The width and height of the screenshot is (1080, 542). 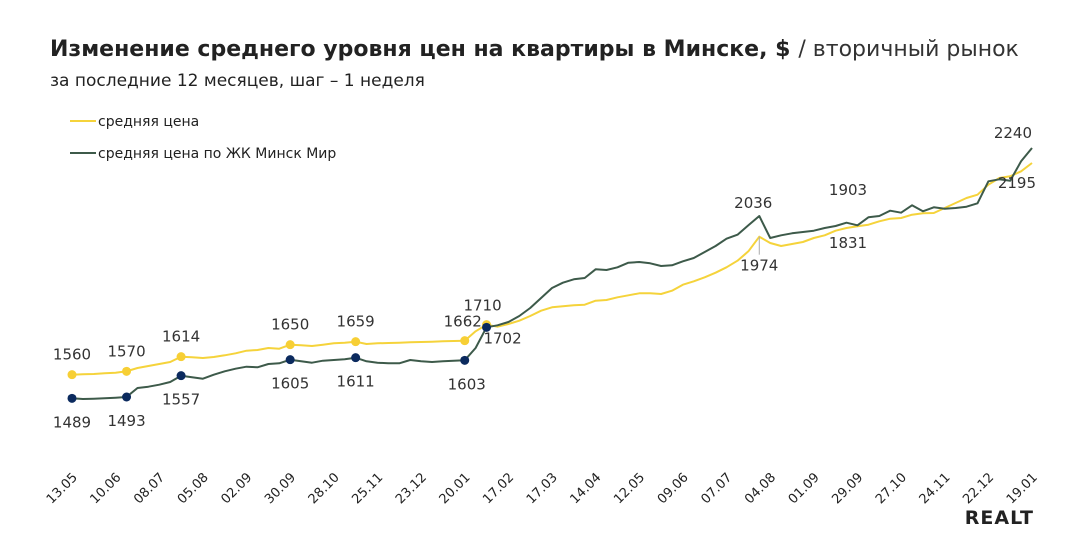 What do you see at coordinates (502, 338) in the screenshot?
I see `data-label: 1702` at bounding box center [502, 338].